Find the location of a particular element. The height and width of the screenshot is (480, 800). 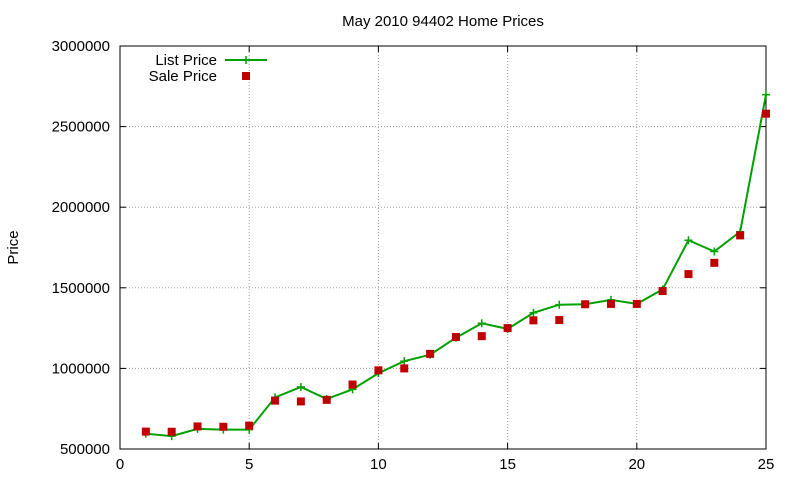

x-tick-label: 20 is located at coordinates (636, 464).